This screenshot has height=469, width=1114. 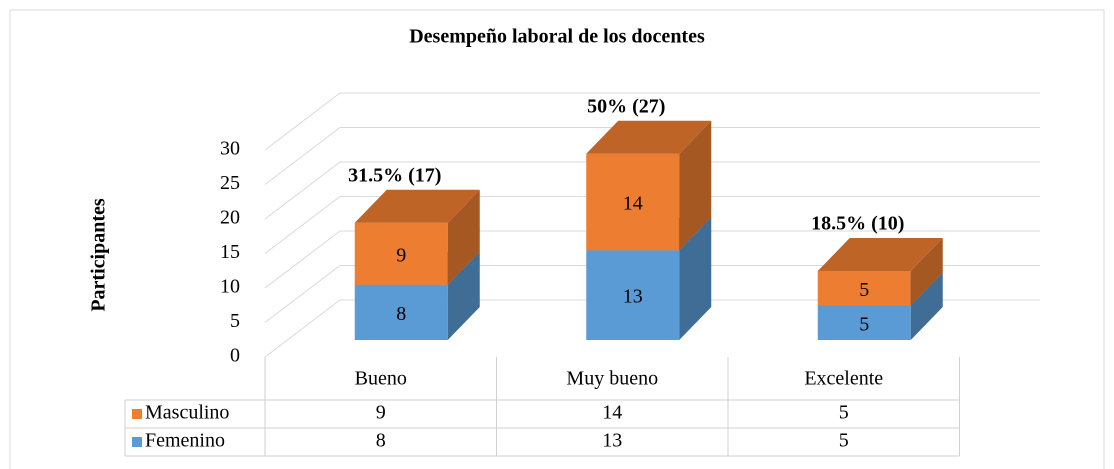 What do you see at coordinates (230, 183) in the screenshot?
I see `y-tick-label: 25` at bounding box center [230, 183].